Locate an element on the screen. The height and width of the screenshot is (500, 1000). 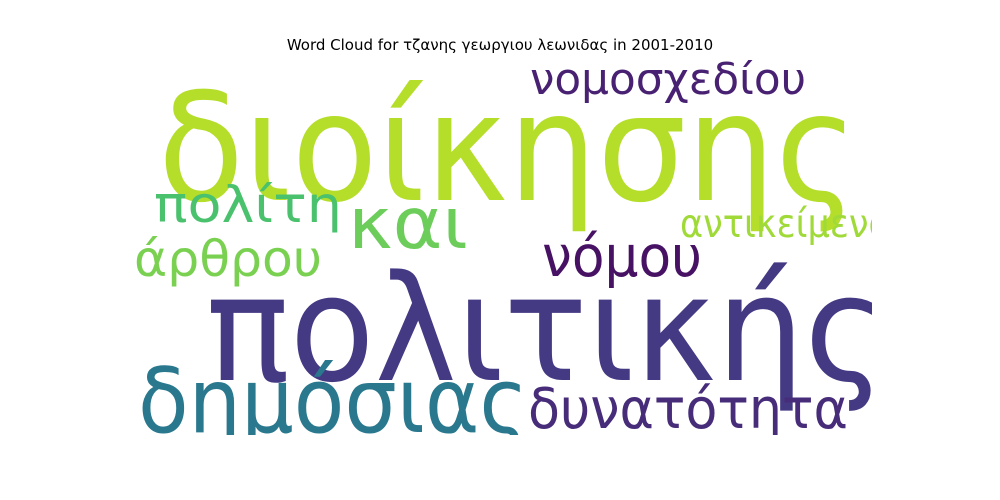
cloud-word-3: και is located at coordinates (408, 223).